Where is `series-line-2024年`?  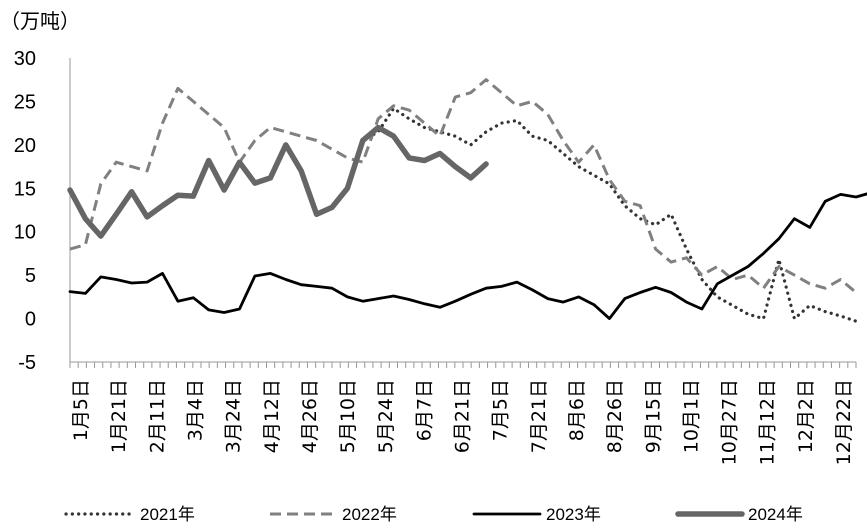
series-line-2024年 is located at coordinates (278, 181).